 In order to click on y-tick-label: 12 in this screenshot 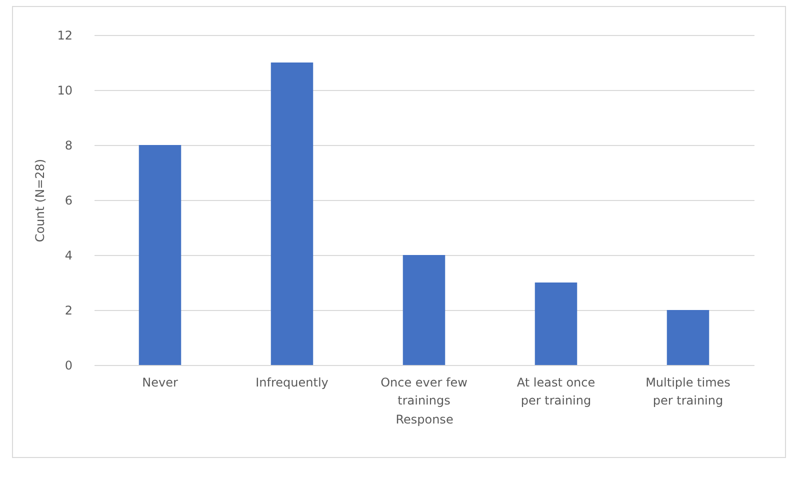, I will do `click(64, 35)`.